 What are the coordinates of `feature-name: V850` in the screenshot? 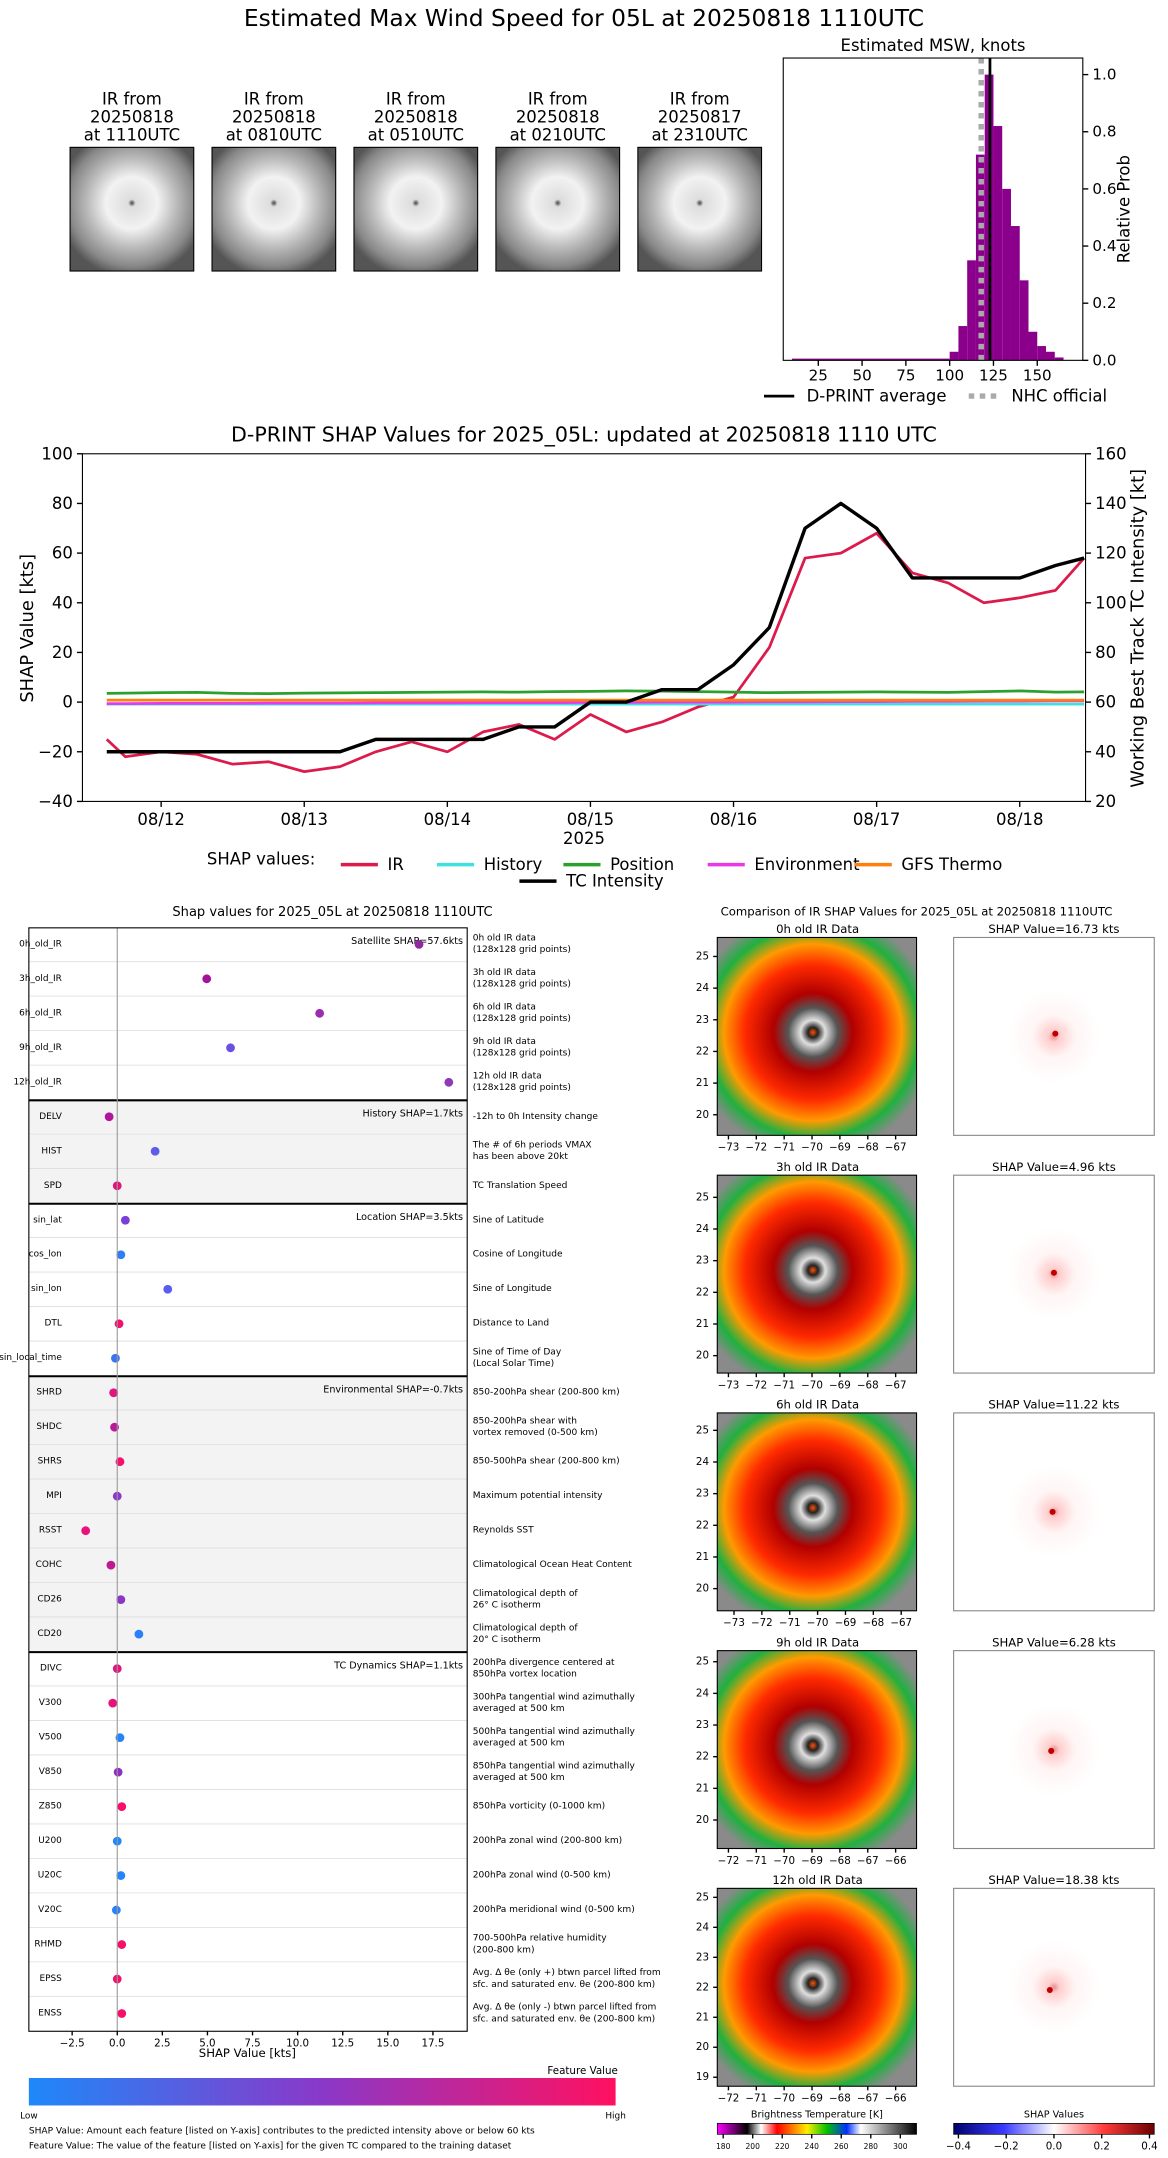 It's located at (50, 1772).